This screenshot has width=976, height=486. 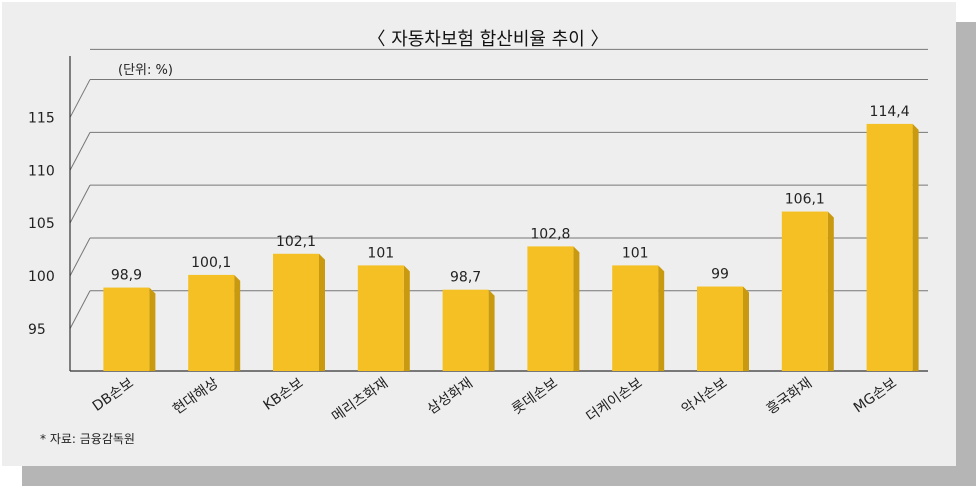 What do you see at coordinates (875, 395) in the screenshot?
I see `category-label: MG손보` at bounding box center [875, 395].